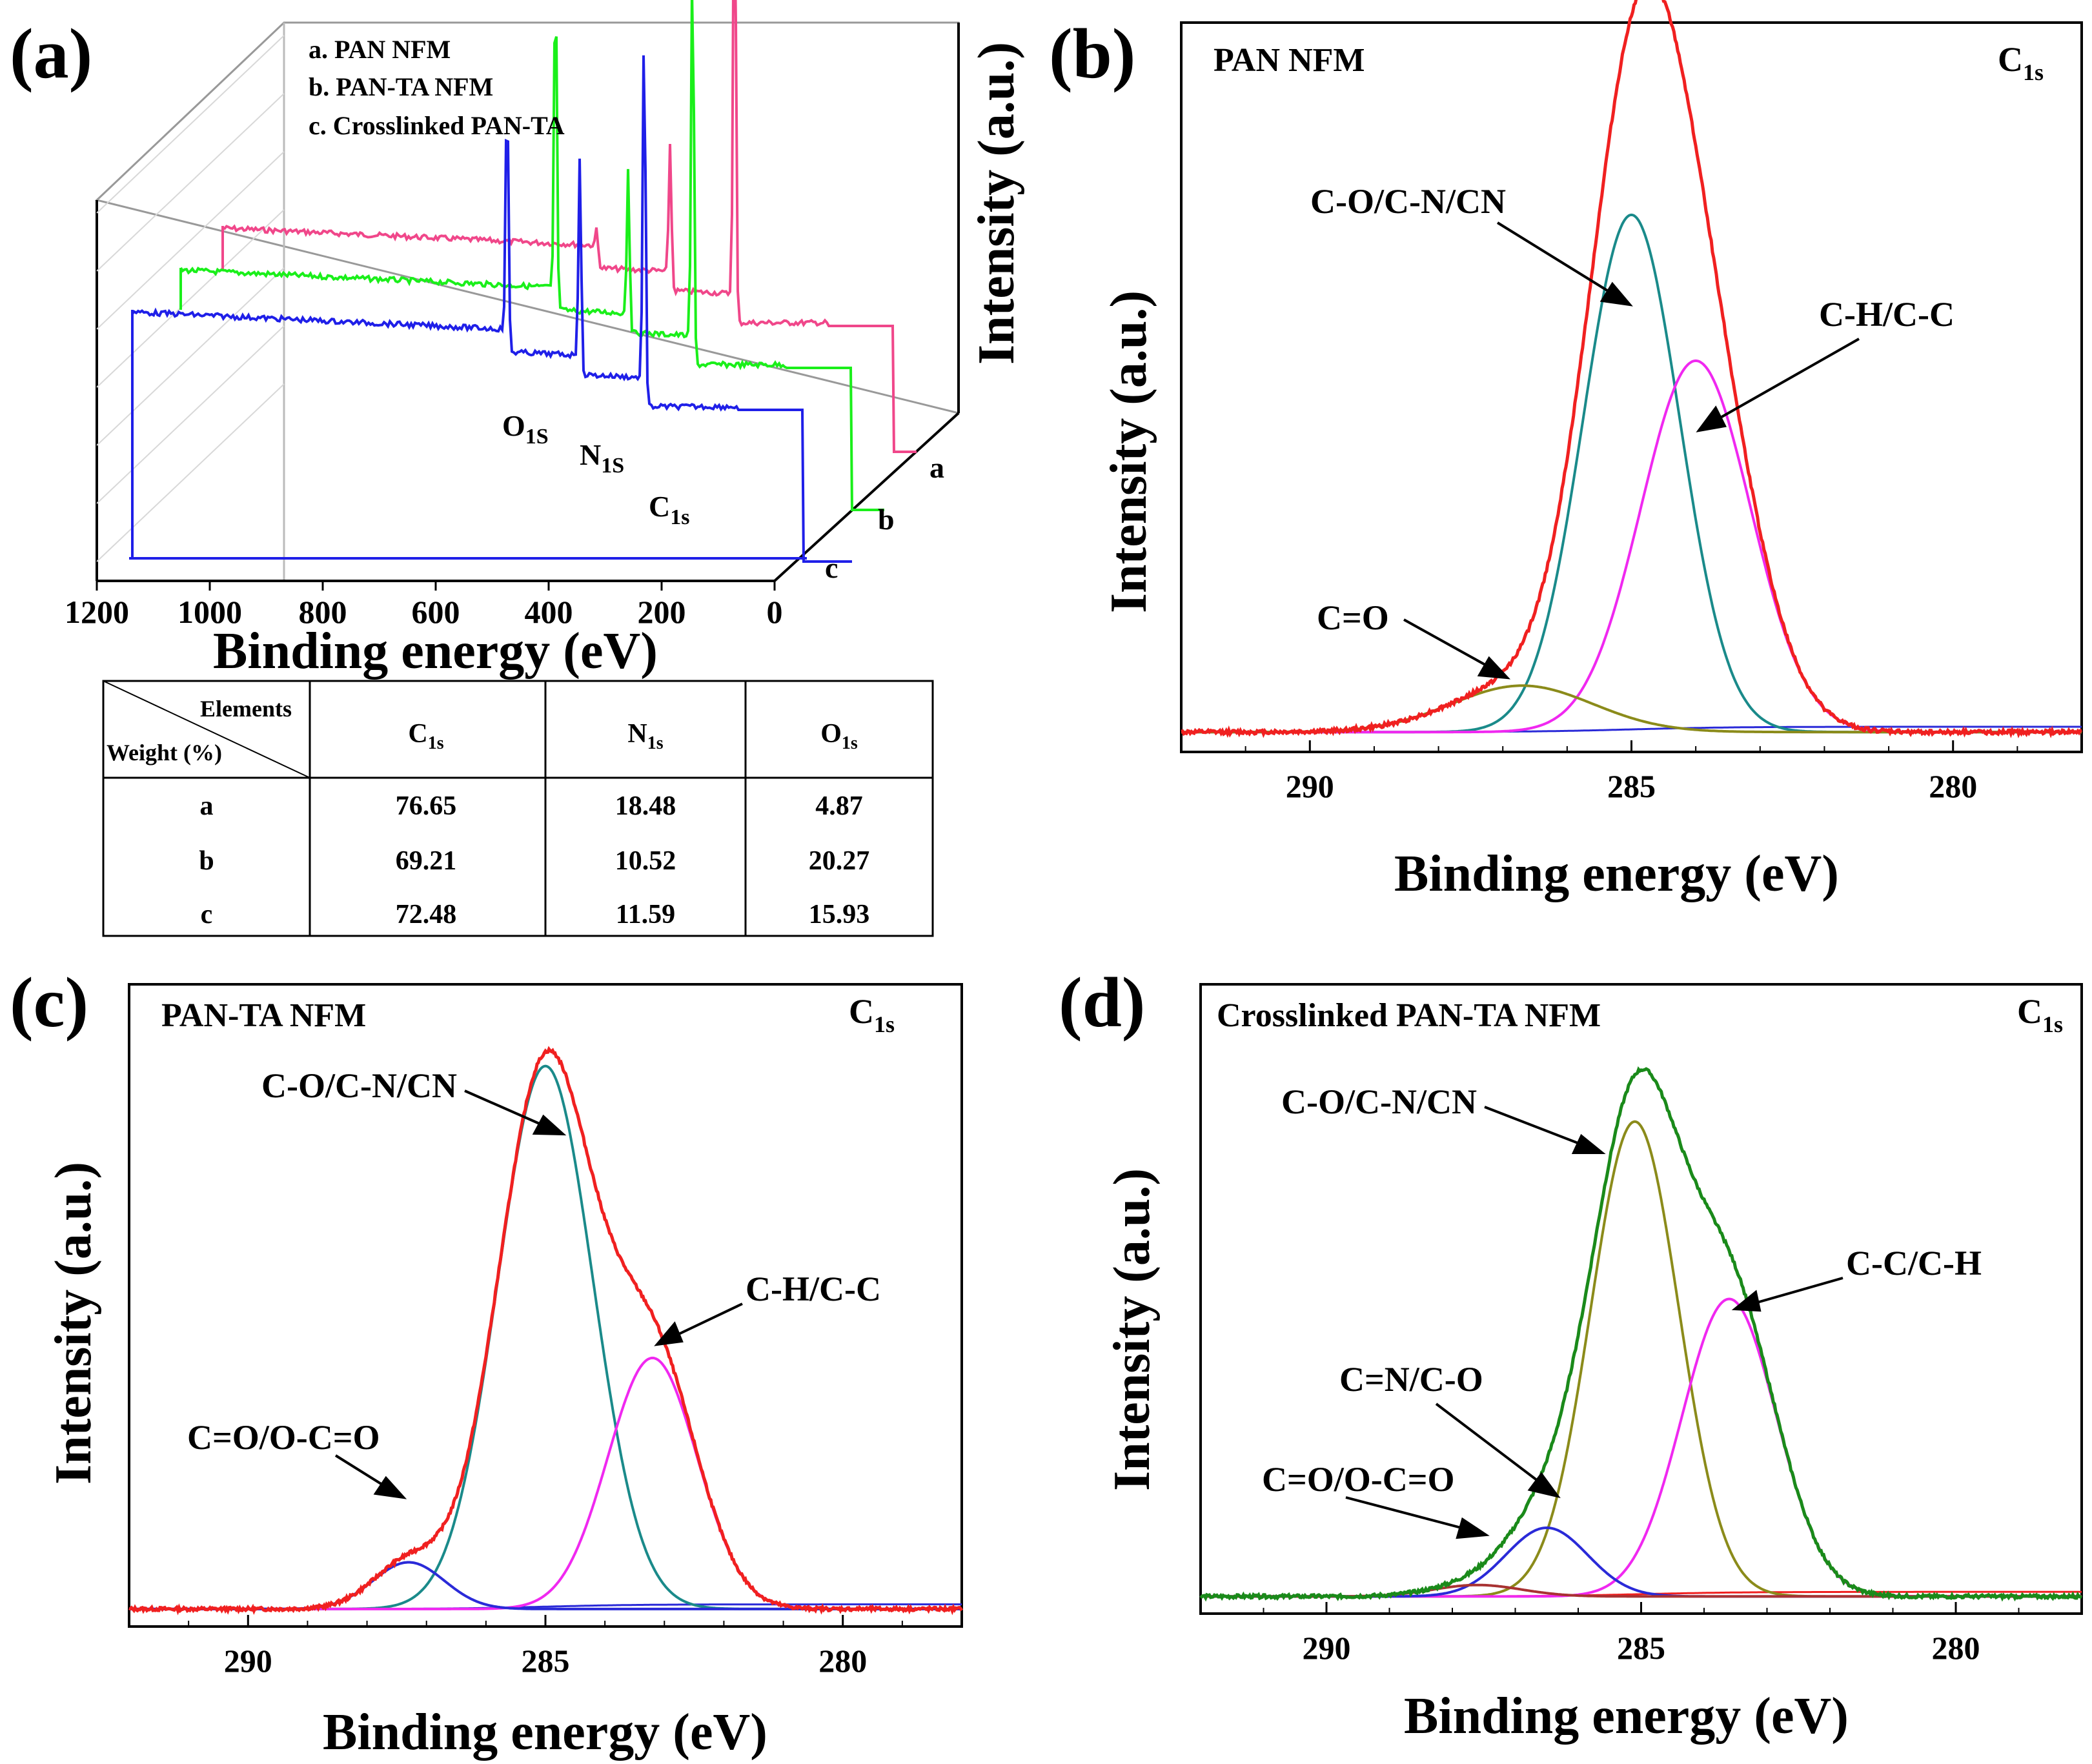  I want to click on panel-a-y-axis-title: Intensity (a.u.), so click(997, 203).